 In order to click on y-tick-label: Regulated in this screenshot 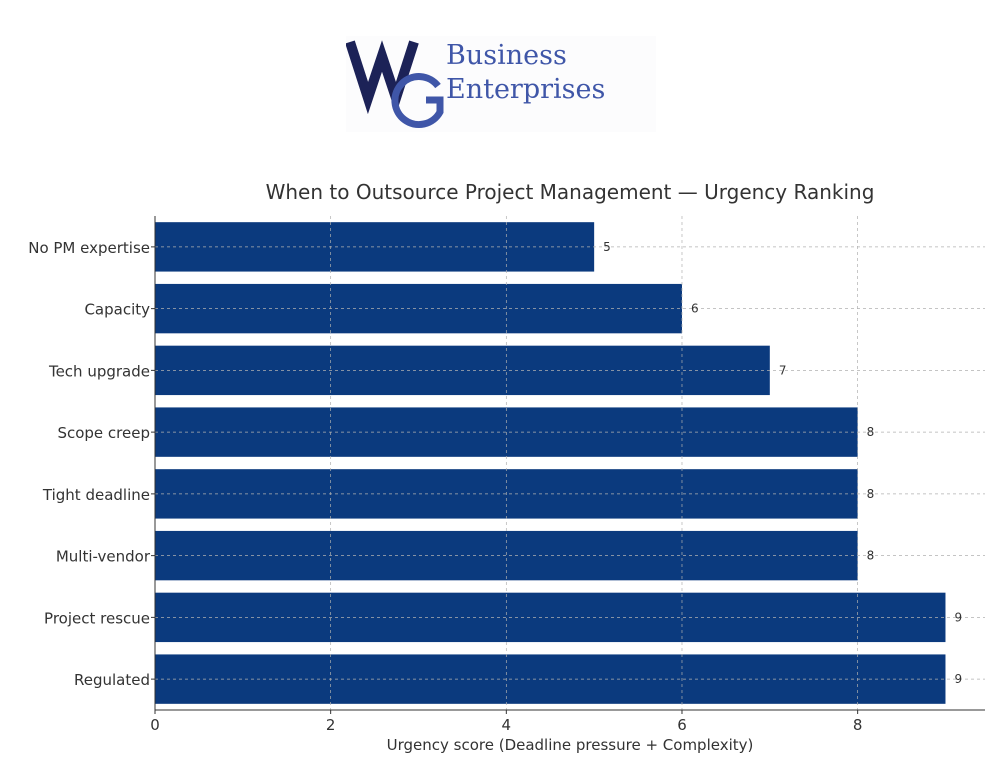, I will do `click(112, 680)`.